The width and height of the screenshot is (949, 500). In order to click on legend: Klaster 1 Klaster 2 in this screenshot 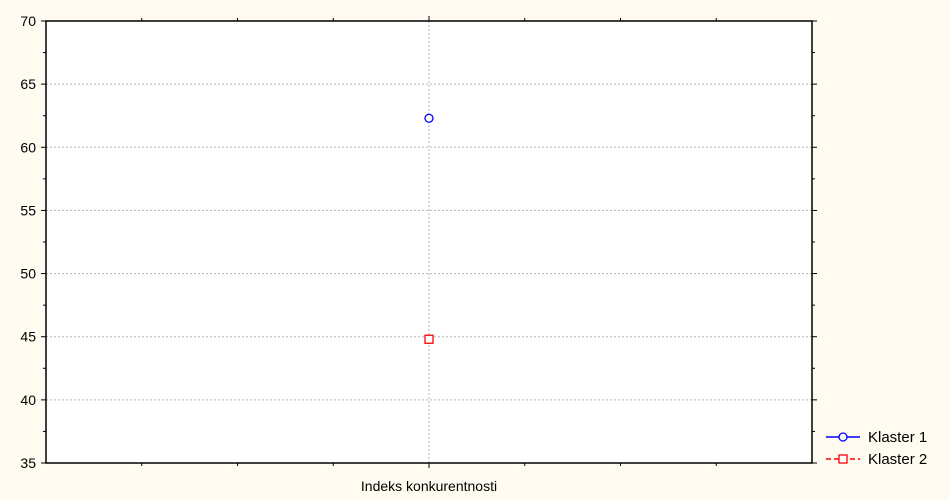, I will do `click(876, 448)`.